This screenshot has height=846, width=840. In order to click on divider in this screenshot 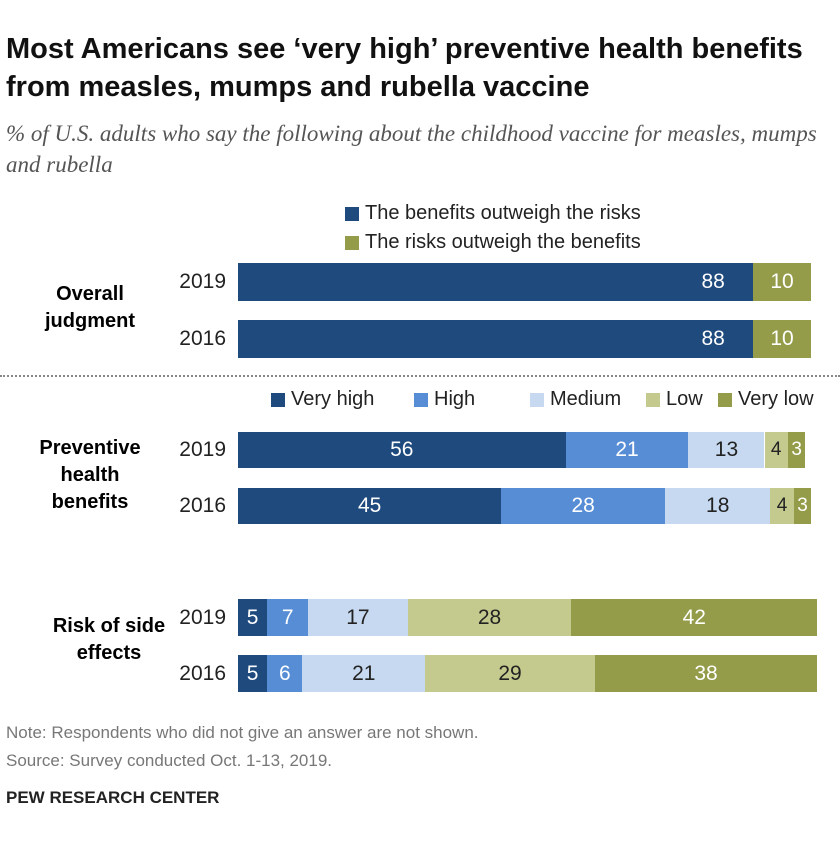, I will do `click(420, 376)`.